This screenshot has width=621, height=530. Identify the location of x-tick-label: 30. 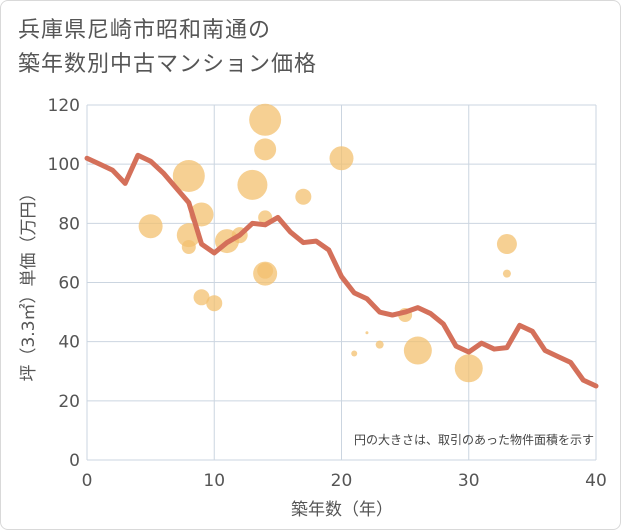
(469, 481).